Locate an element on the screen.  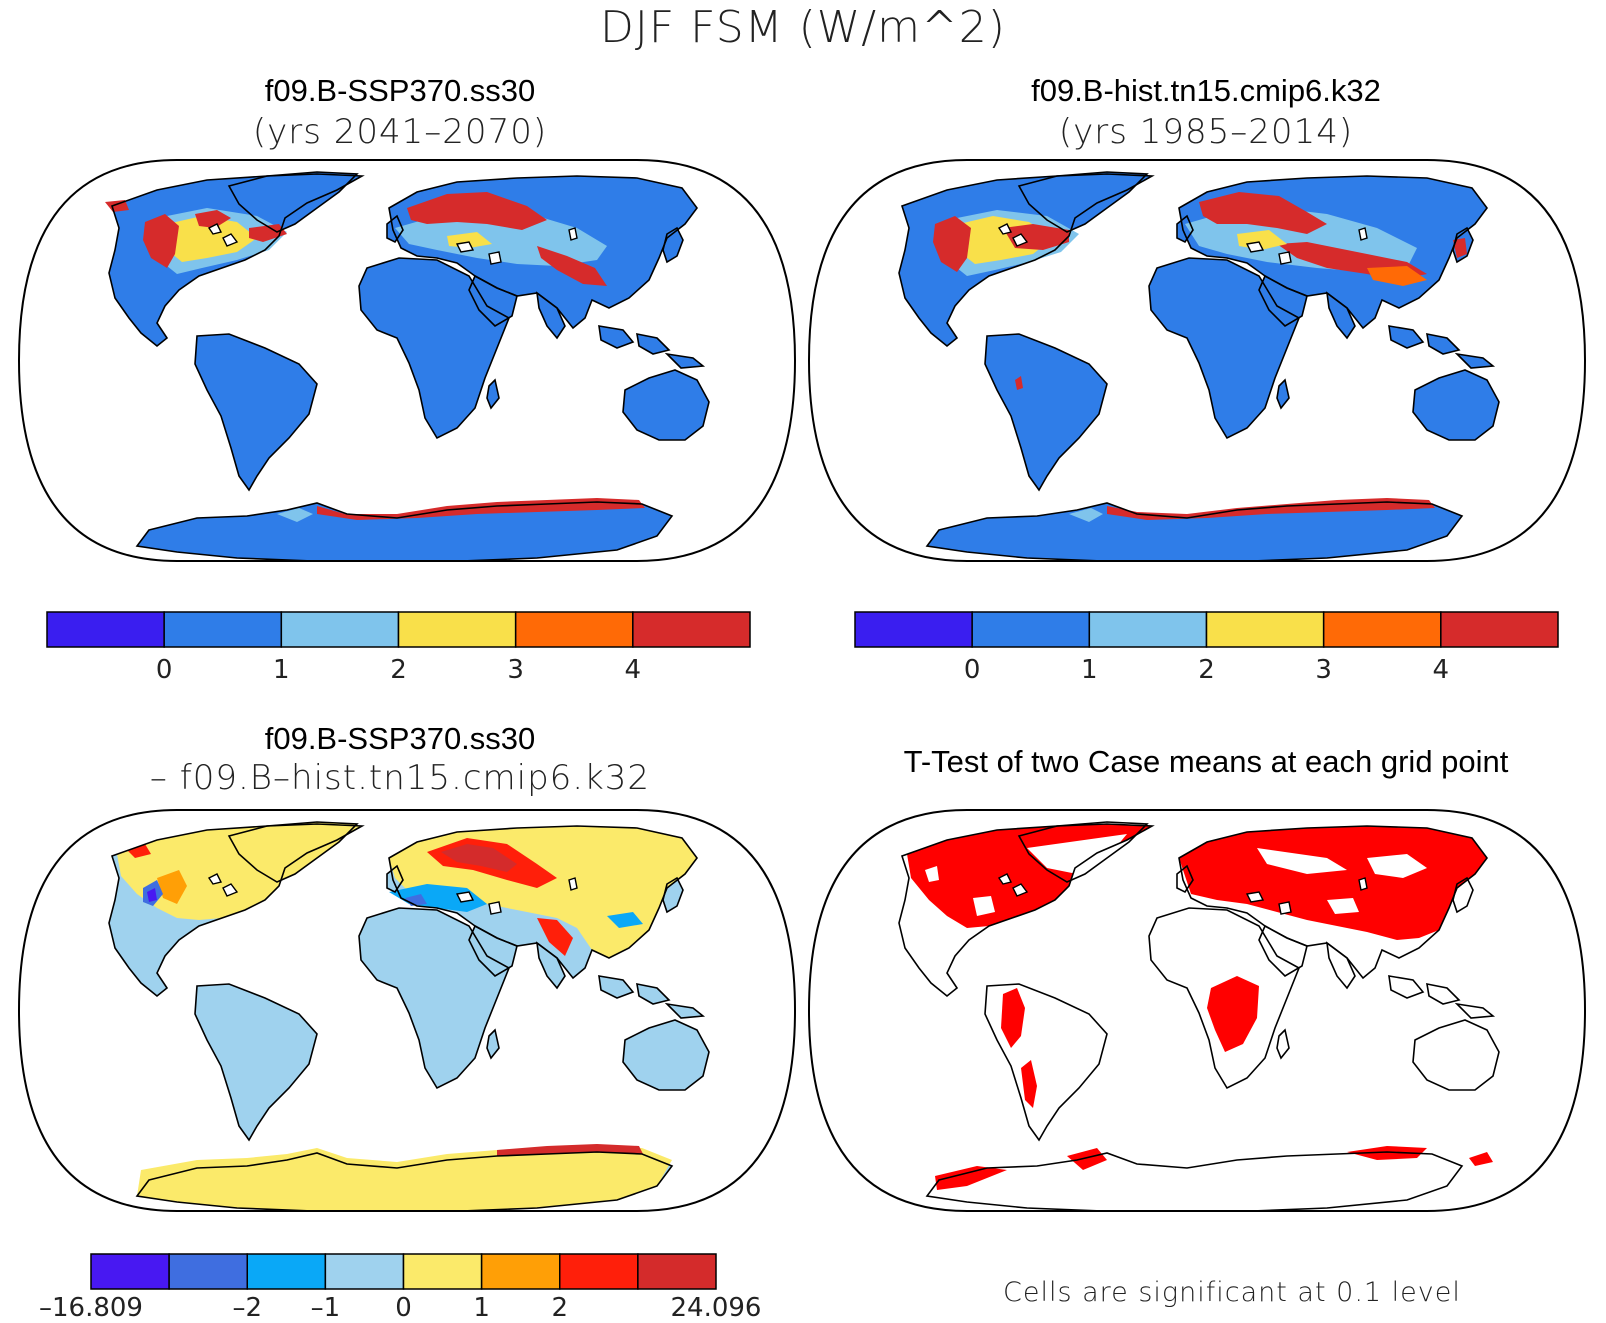
hist-colorbar: 0 1 2 3 4 is located at coordinates (1206, 648).